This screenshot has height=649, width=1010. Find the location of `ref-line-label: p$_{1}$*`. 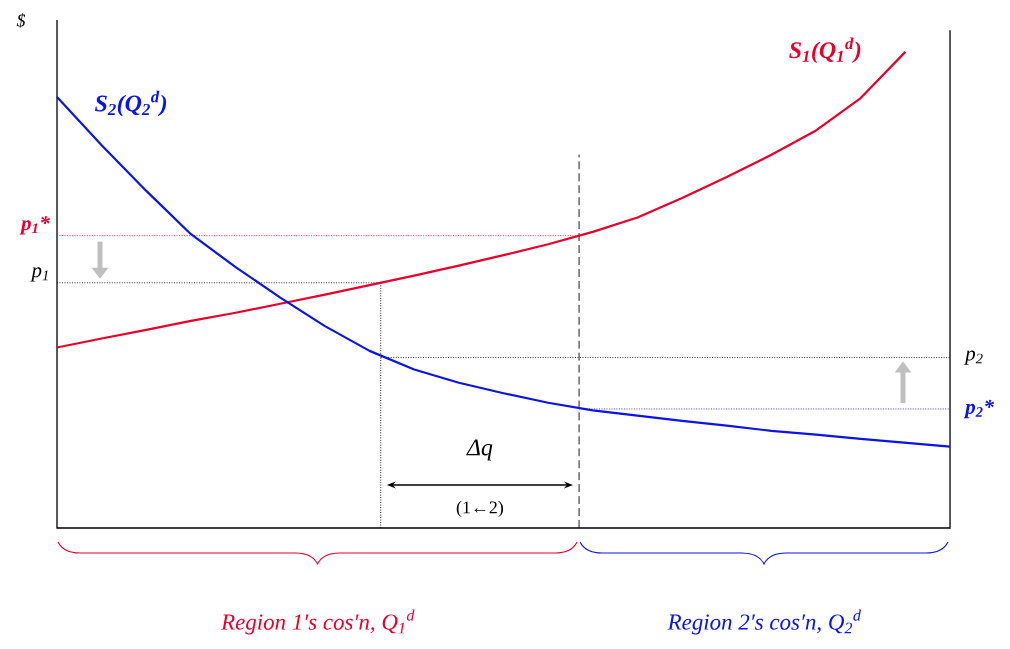

ref-line-label: p$_{1}$* is located at coordinates (34, 225).